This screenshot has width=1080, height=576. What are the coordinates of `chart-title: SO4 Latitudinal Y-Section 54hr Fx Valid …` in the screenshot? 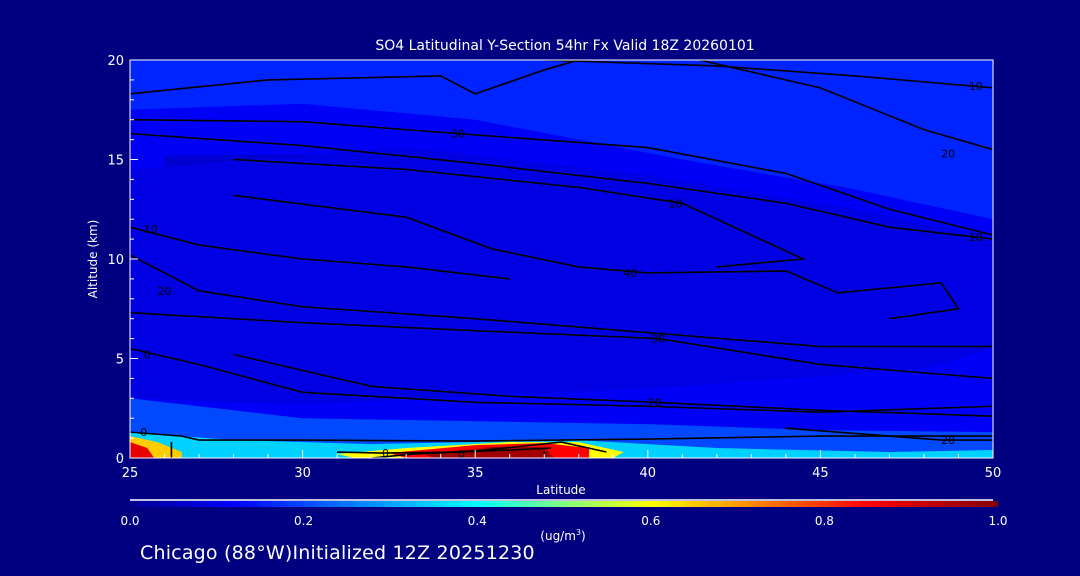 It's located at (564, 46).